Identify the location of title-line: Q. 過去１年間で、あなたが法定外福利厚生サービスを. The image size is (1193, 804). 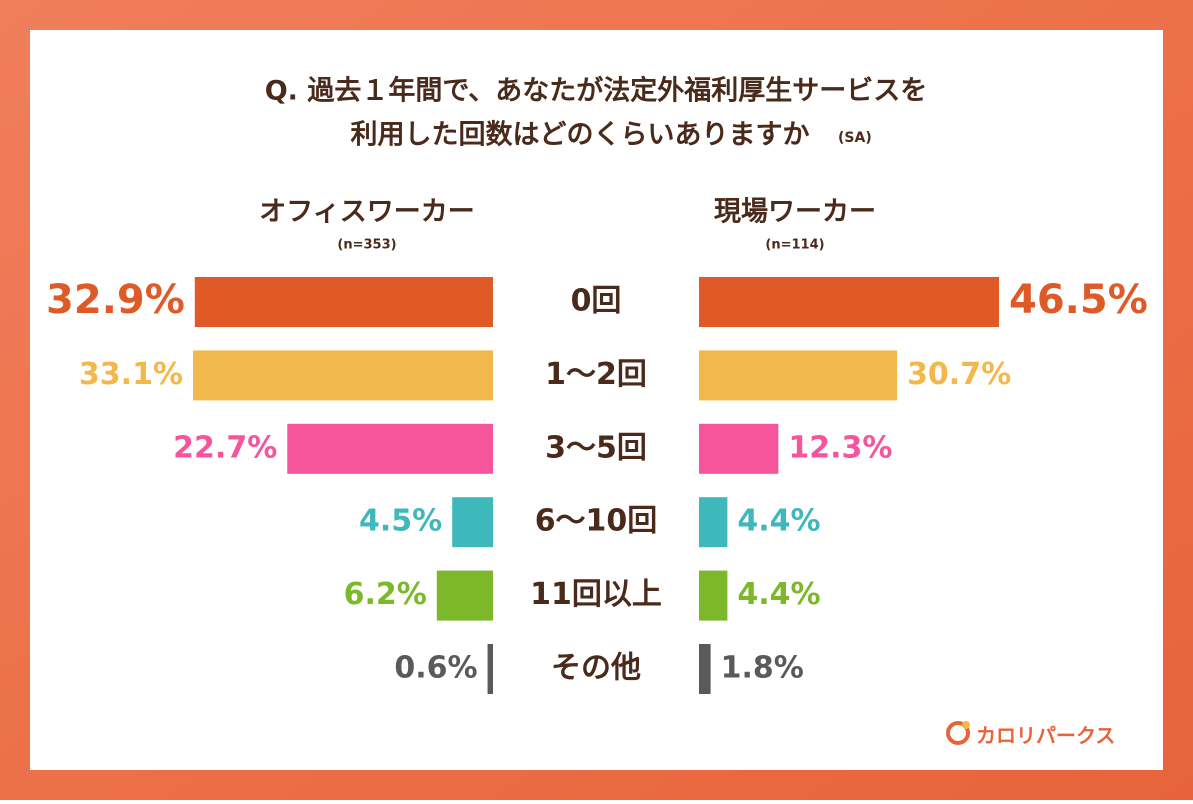
(596, 91).